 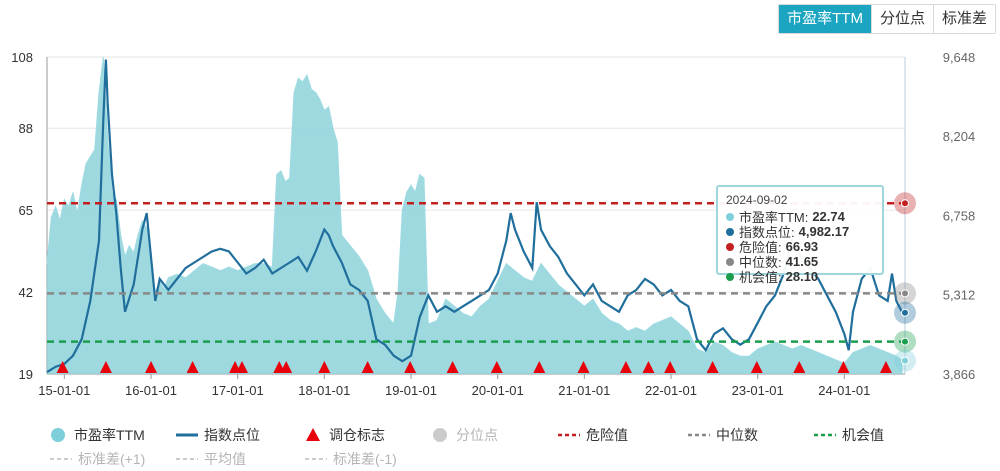 I want to click on x-tick-label: 16-01-01, so click(x=151, y=390).